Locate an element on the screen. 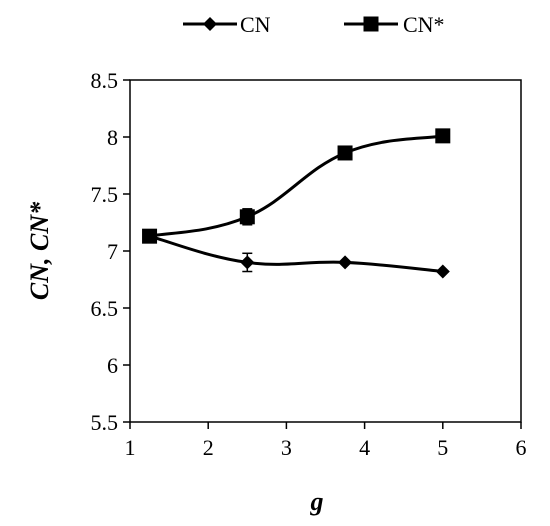 Image resolution: width=550 pixels, height=526 pixels. y-tick-label: 6 is located at coordinates (112, 365).